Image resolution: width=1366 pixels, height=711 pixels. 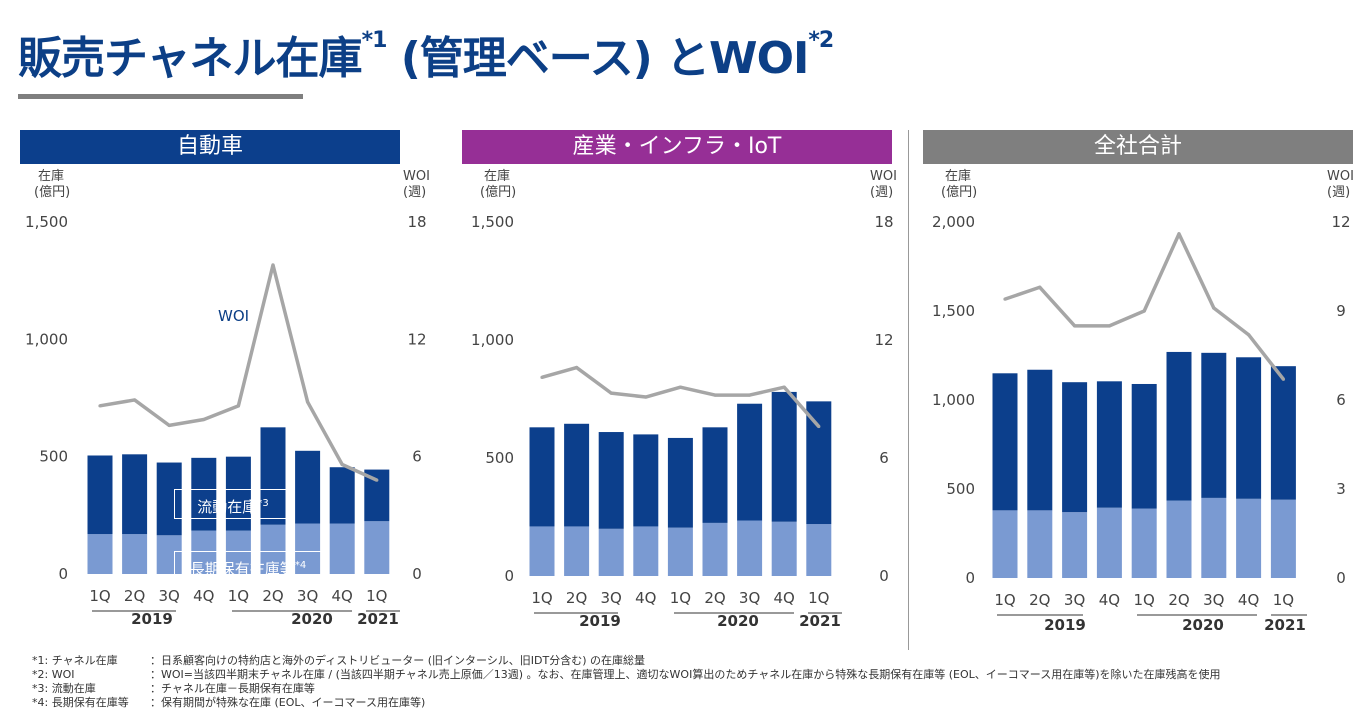 What do you see at coordinates (210, 147) in the screenshot?
I see `panel-header-automotive: 自動車` at bounding box center [210, 147].